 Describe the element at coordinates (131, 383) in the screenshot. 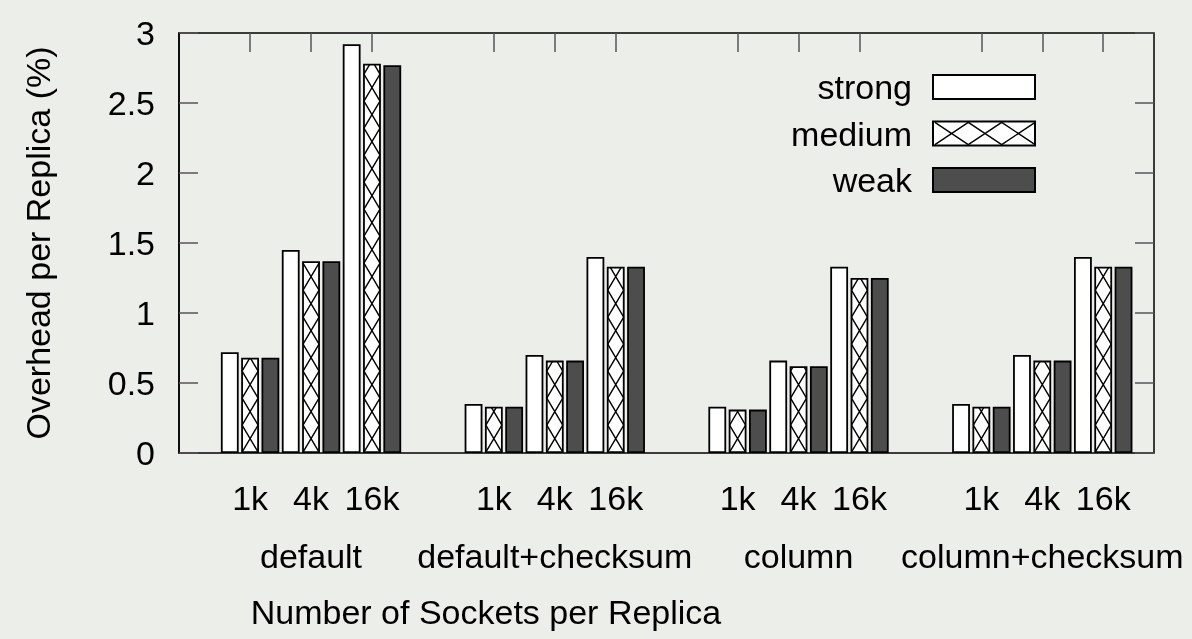

I see `y-tick-label: 0.5` at that location.